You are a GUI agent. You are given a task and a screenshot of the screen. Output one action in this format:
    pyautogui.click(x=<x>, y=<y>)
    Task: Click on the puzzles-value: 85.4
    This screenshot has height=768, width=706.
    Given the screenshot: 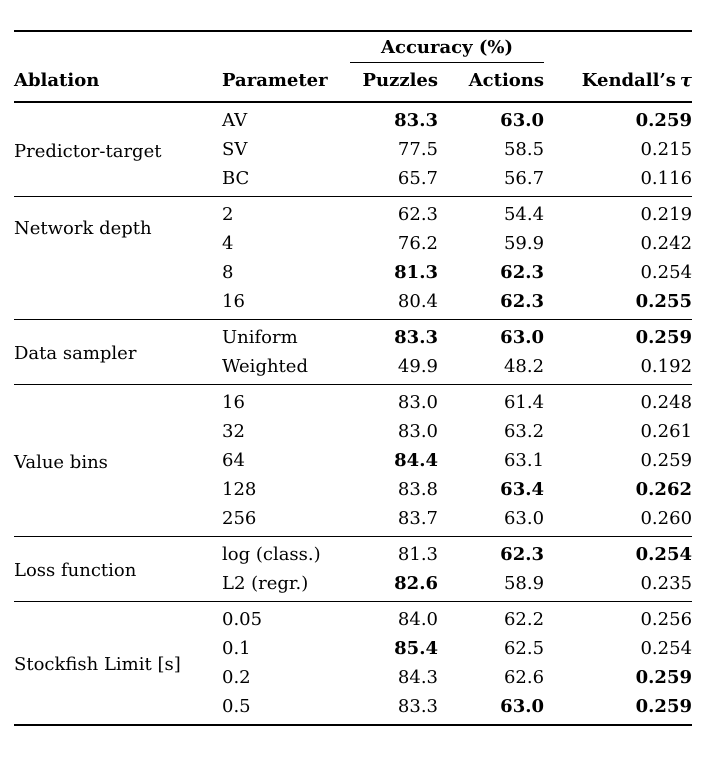 What is the action you would take?
    pyautogui.click(x=416, y=648)
    